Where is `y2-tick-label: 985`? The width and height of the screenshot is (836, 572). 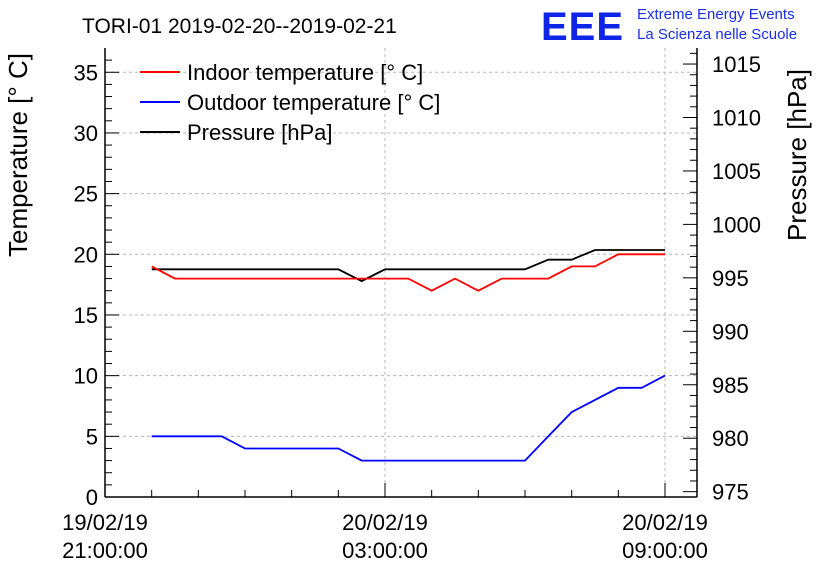
y2-tick-label: 985 is located at coordinates (730, 385).